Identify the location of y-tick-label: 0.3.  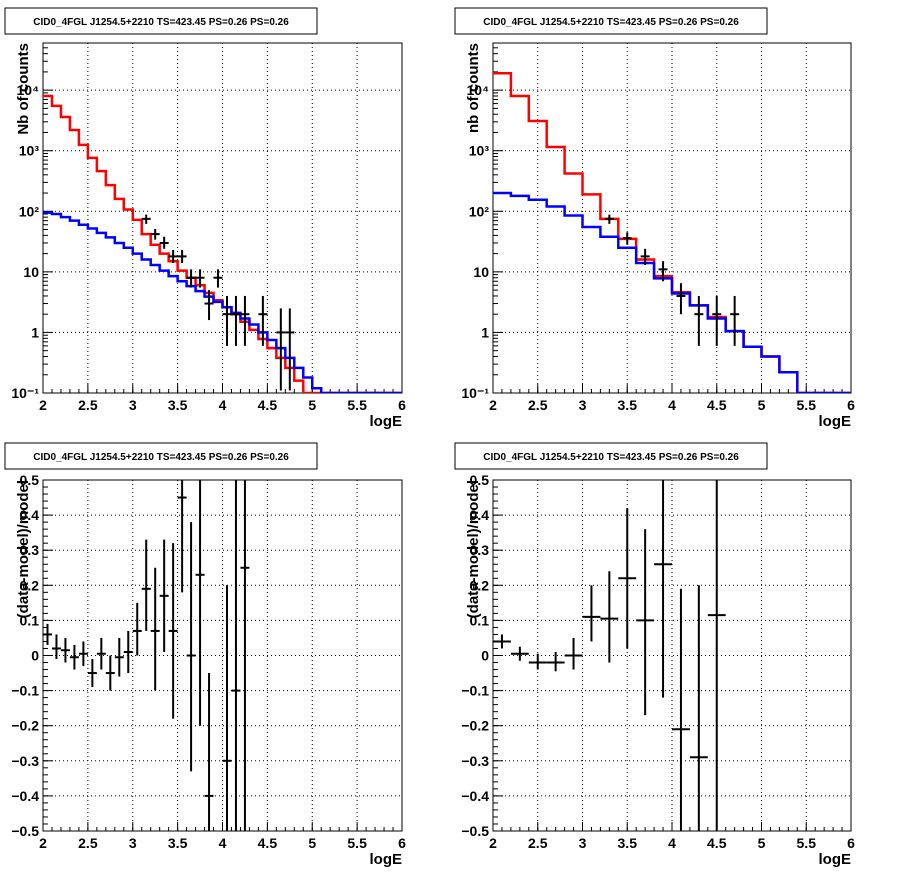
(30, 550).